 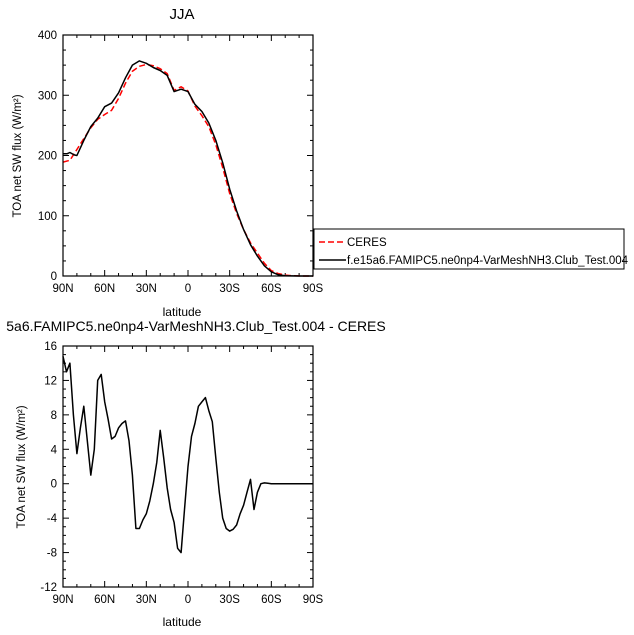 I want to click on top-chart-ytick-label: 200, so click(x=47, y=157).